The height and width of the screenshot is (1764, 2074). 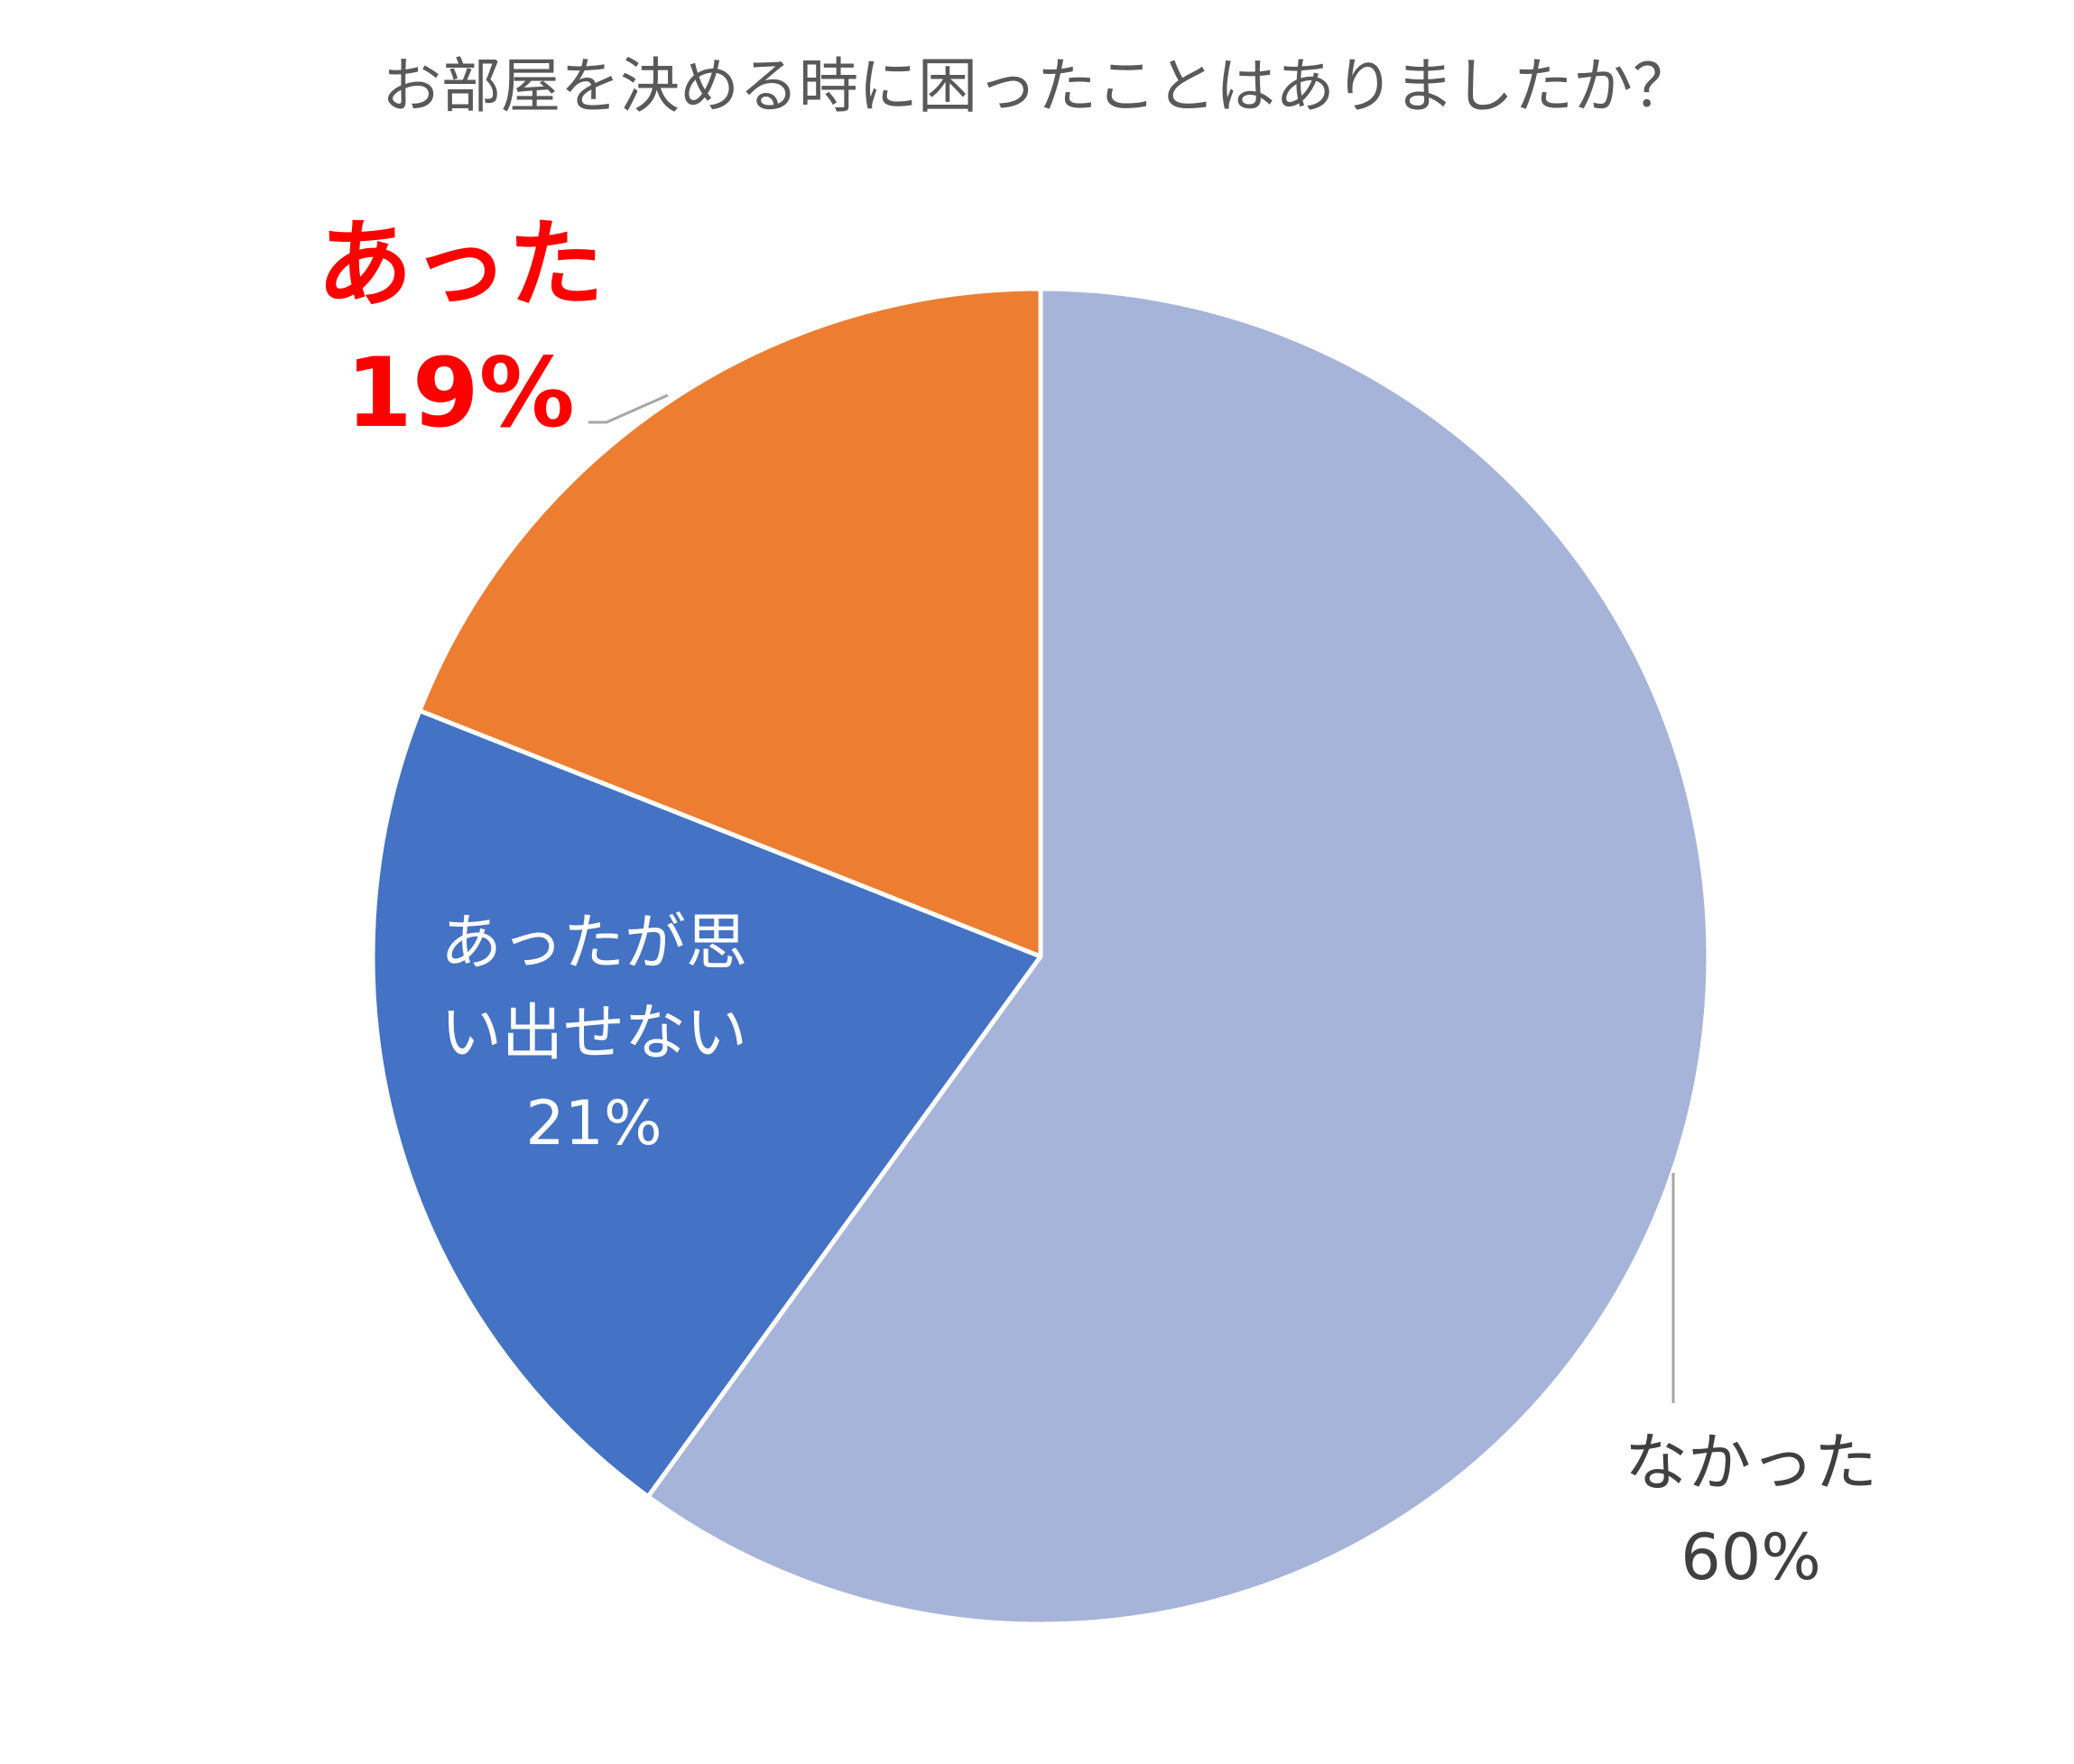 I want to click on slice-label-atta: あった, so click(x=461, y=264).